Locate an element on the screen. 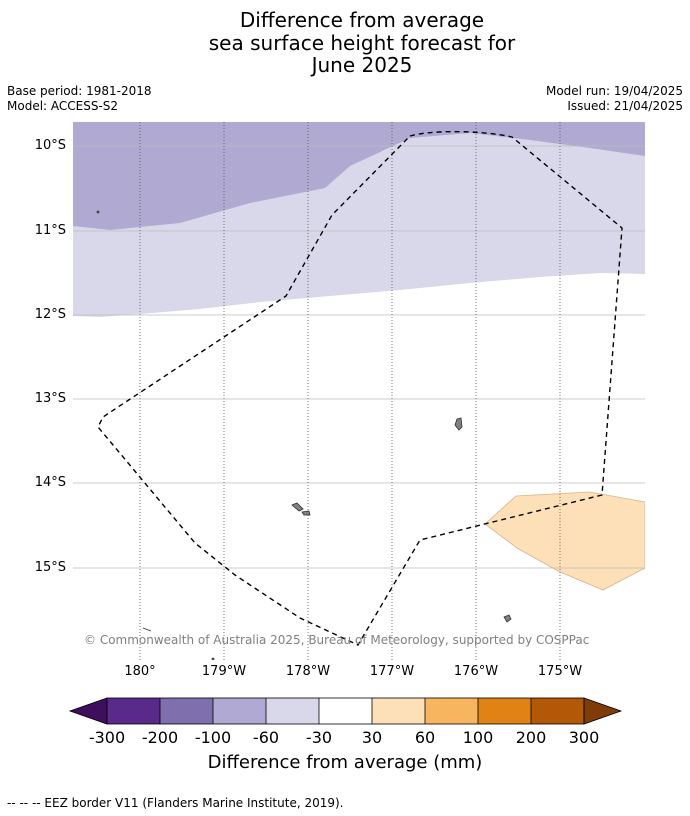  lat-label-12s: 12°S is located at coordinates (50, 314).